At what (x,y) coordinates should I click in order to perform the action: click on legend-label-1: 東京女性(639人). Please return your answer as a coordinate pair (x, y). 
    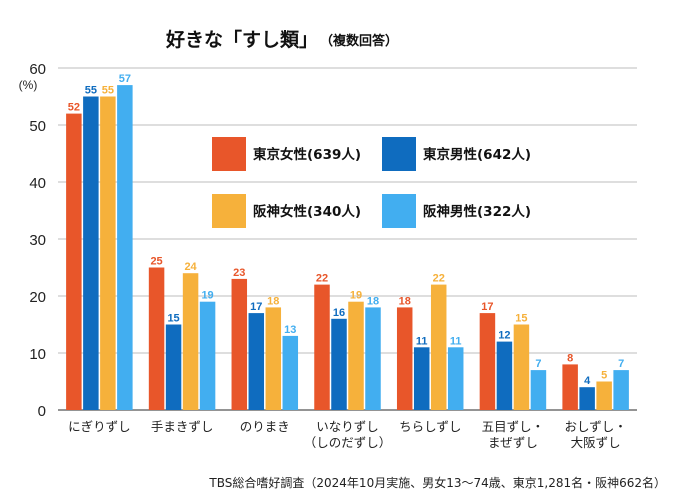
    Looking at the image, I should click on (307, 154).